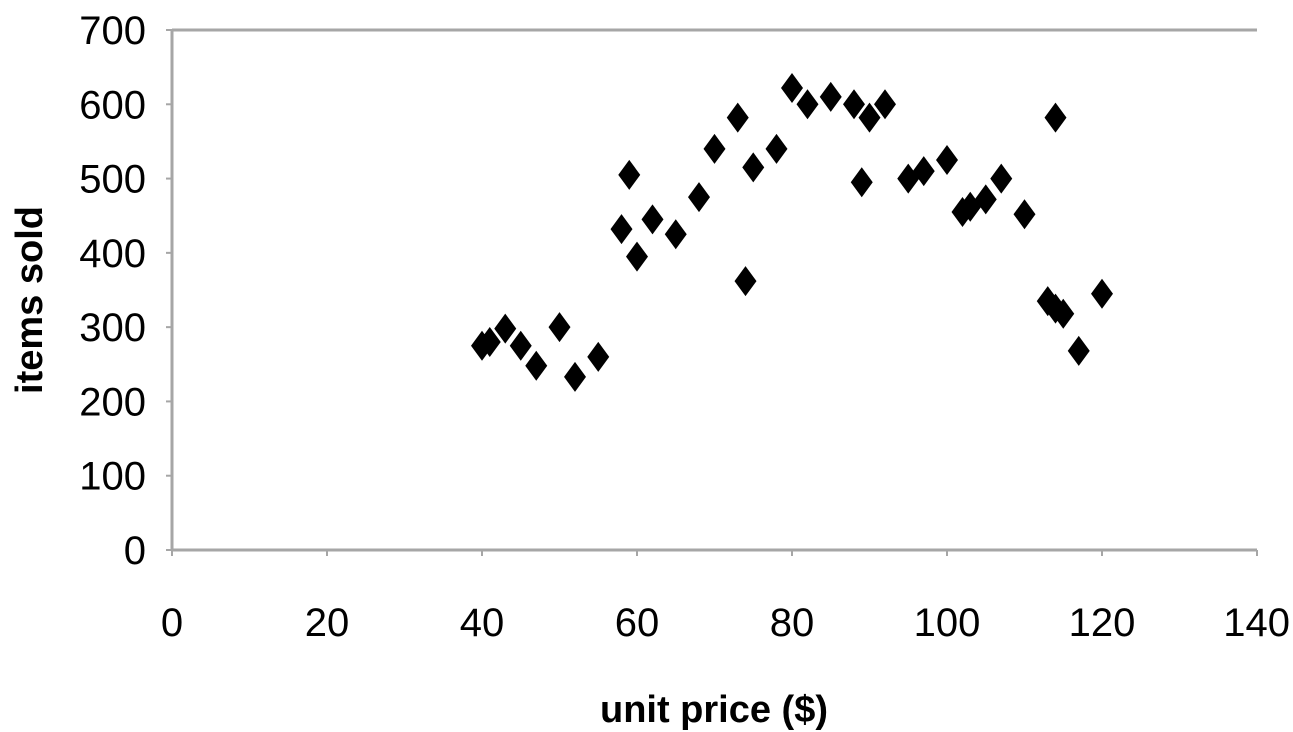 The width and height of the screenshot is (1293, 732). I want to click on x-tick-label: 120, so click(1102, 623).